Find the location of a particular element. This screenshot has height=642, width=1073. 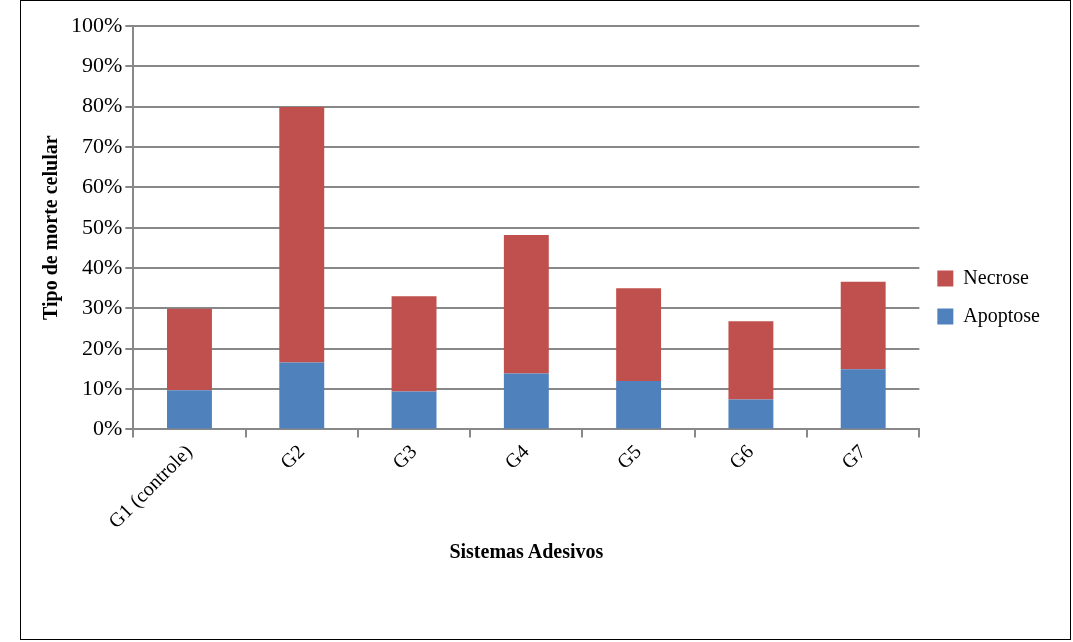

y-tick-label: 80% is located at coordinates (102, 105).